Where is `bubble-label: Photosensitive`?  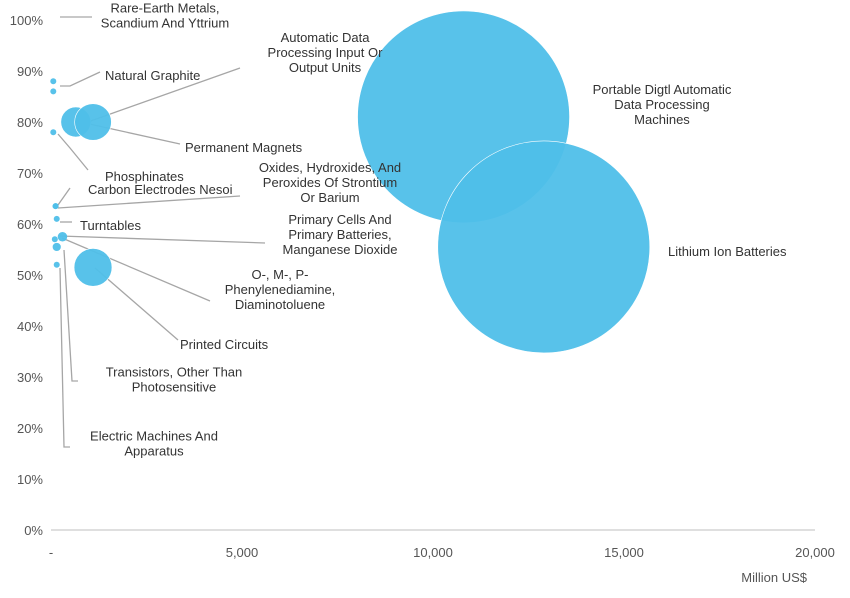 bubble-label: Photosensitive is located at coordinates (174, 387).